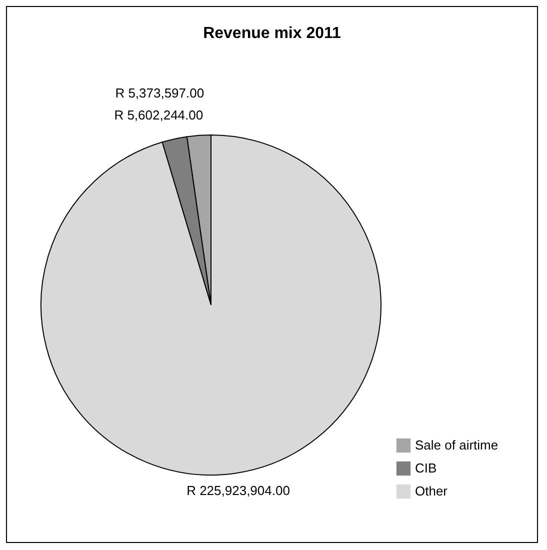  I want to click on legend-label: CIB, so click(426, 468).